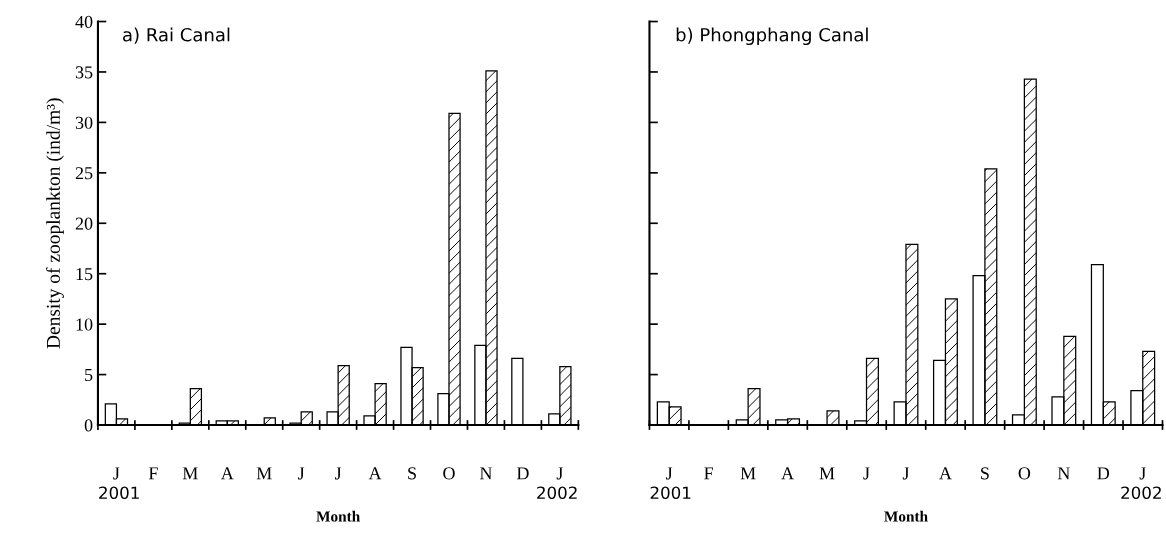 The width and height of the screenshot is (1166, 538). Describe the element at coordinates (84, 72) in the screenshot. I see `y-tick-label: 35` at that location.